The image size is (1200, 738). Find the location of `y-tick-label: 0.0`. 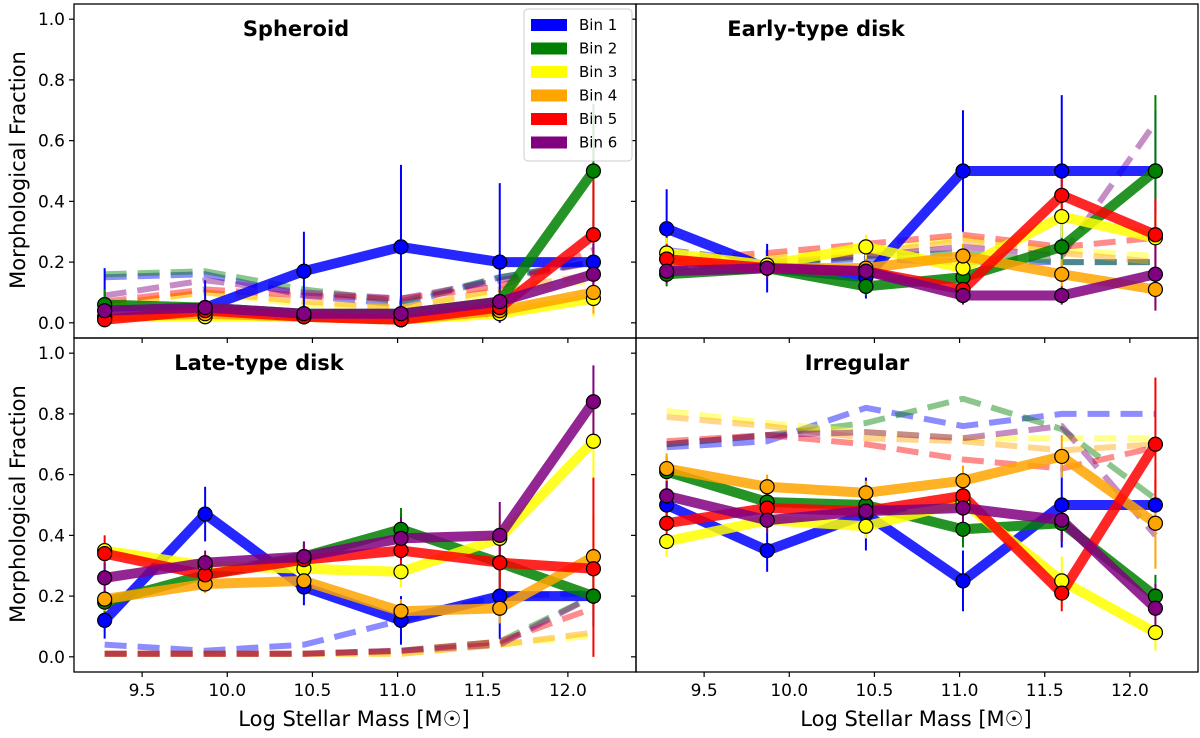

y-tick-label: 0.0 is located at coordinates (51, 658).